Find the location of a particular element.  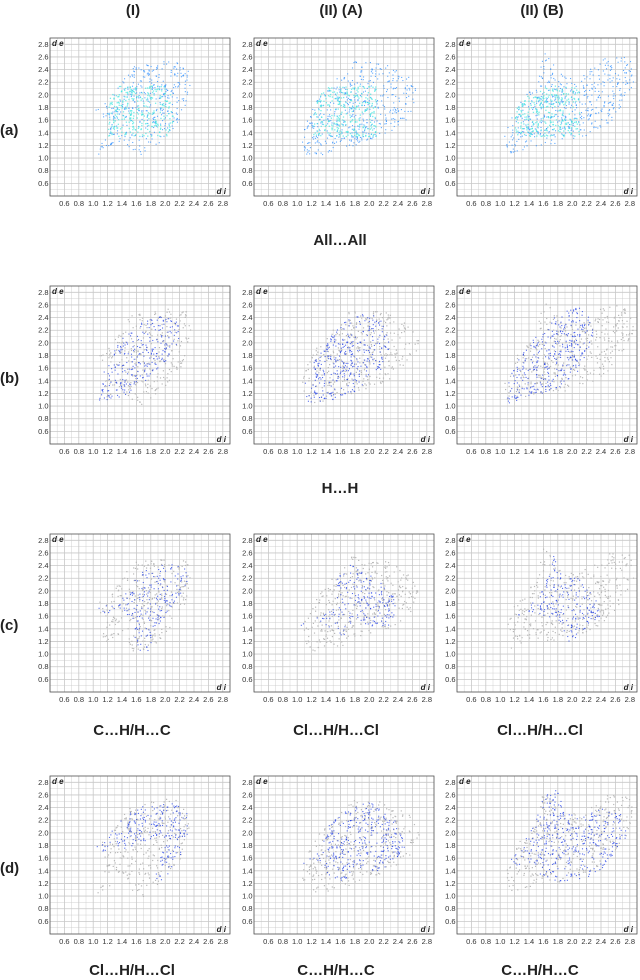

y-tick-label: 0.6 is located at coordinates (450, 431).